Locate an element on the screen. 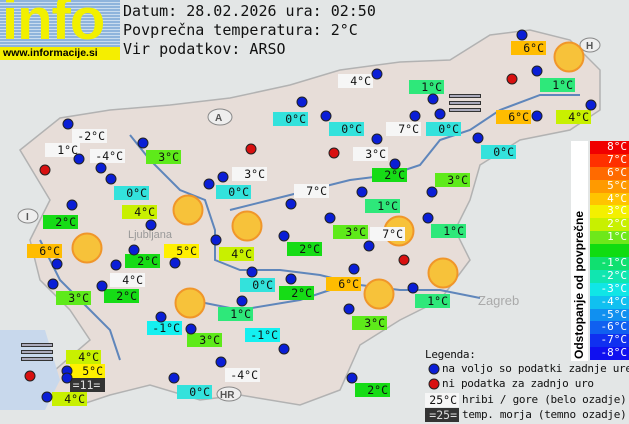 The height and width of the screenshot is (424, 629). station-temperature: -2°C is located at coordinates (89, 136).